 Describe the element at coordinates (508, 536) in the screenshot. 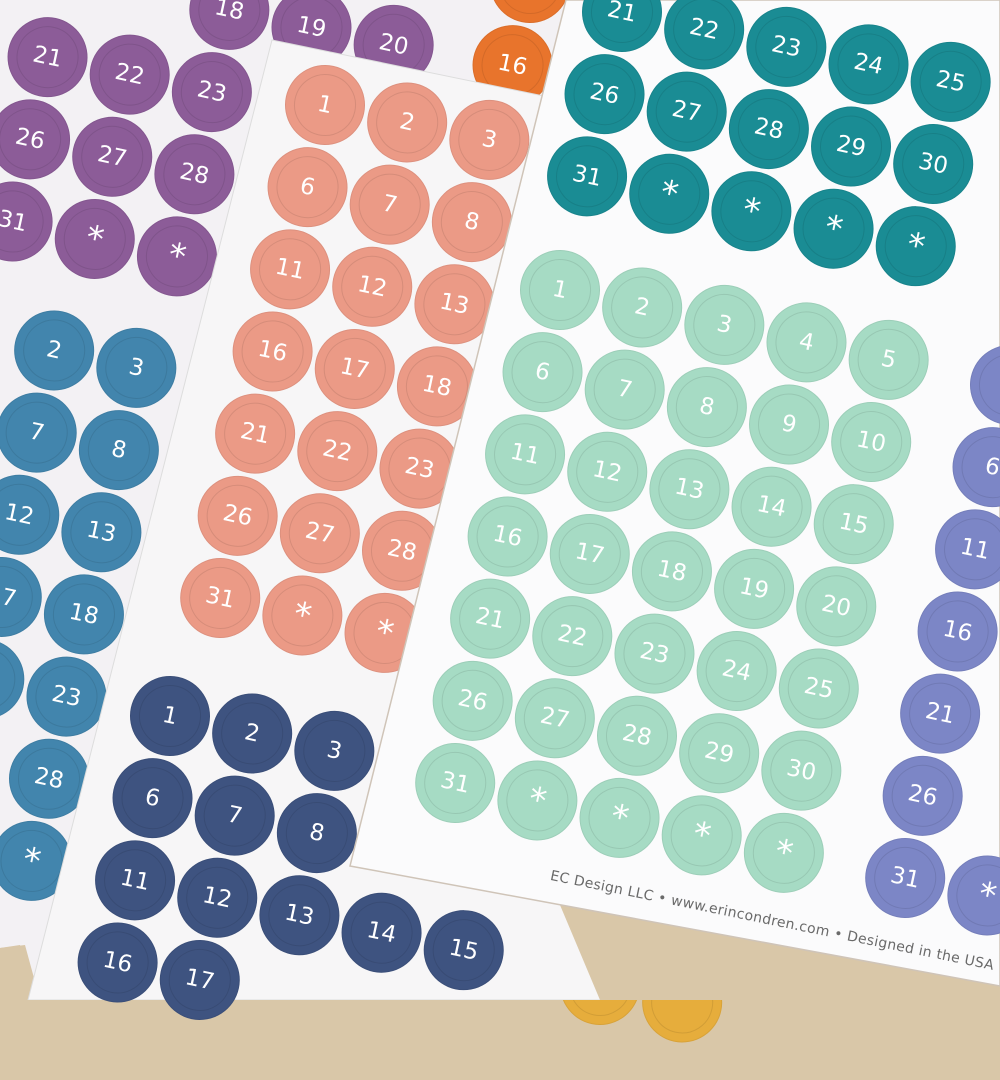

I see `mint-sticker-16: 16` at that location.